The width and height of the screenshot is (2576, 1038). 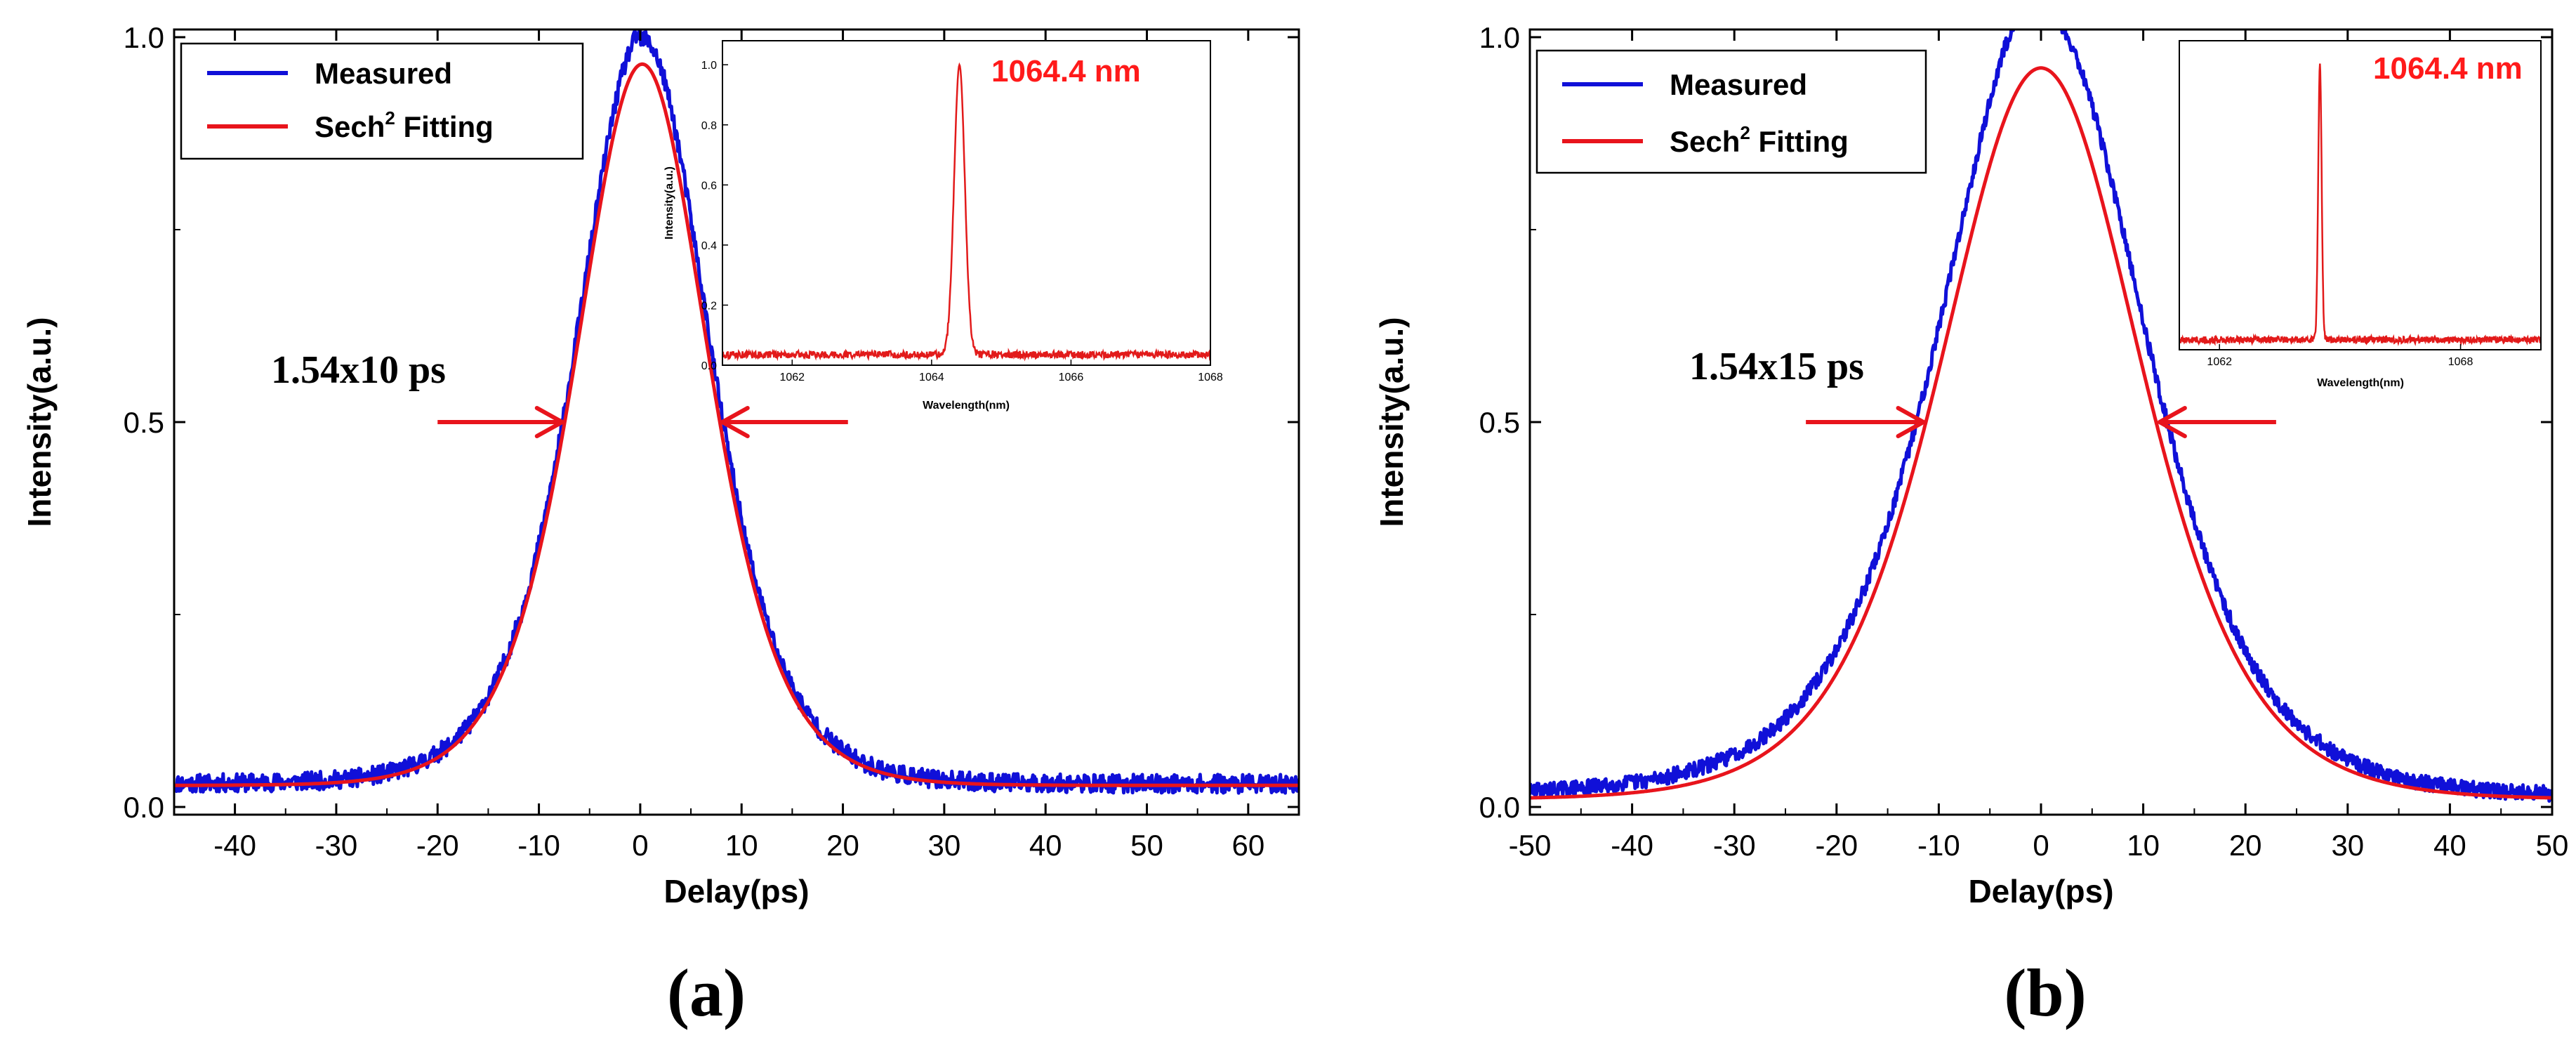 What do you see at coordinates (709, 366) in the screenshot?
I see `inset-y-tick-label: 0.0` at bounding box center [709, 366].